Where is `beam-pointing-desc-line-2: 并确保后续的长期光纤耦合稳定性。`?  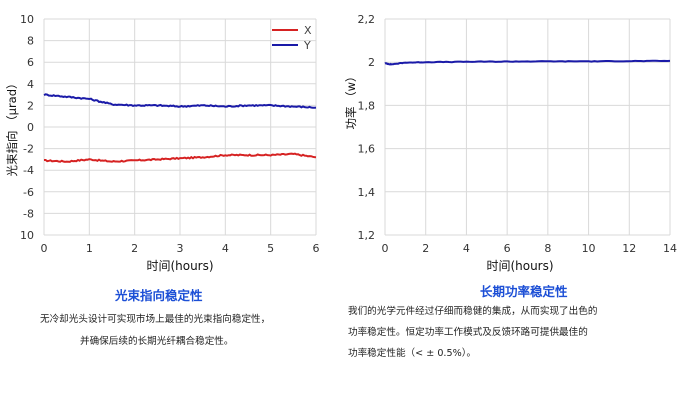 beam-pointing-desc-line-2: 并确保后续的长期光纤耦合稳定性。 is located at coordinates (157, 341).